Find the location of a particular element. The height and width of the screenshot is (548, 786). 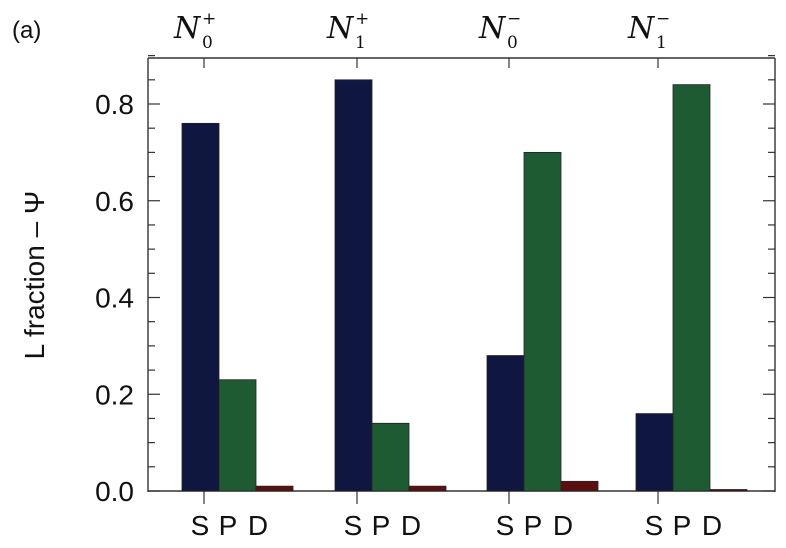

y-axis-label: L fraction – Ψ is located at coordinates (34, 275).